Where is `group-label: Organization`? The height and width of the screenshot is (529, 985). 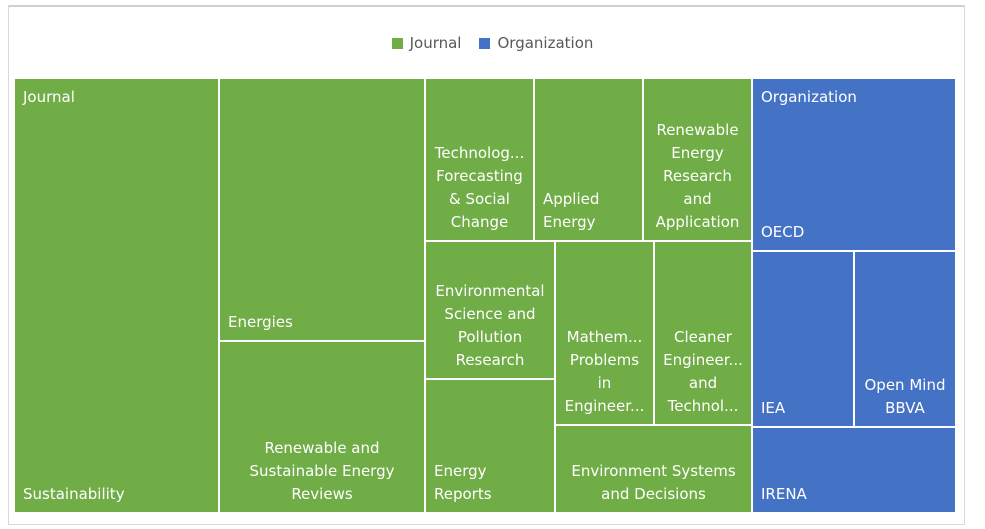
group-label: Organization is located at coordinates (809, 97).